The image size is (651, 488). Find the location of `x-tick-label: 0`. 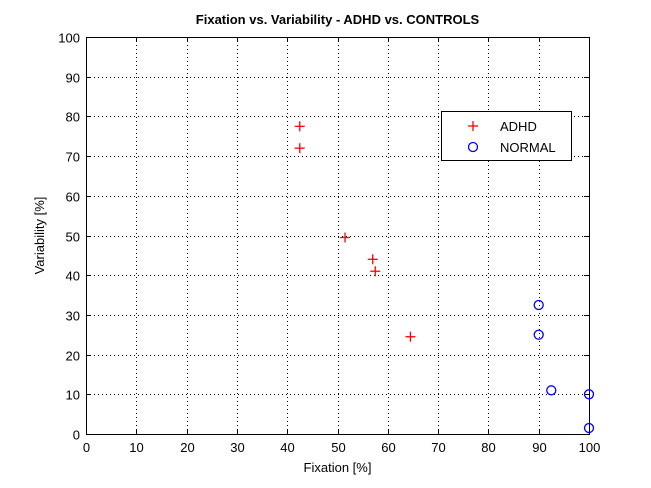

x-tick-label: 0 is located at coordinates (86, 447).